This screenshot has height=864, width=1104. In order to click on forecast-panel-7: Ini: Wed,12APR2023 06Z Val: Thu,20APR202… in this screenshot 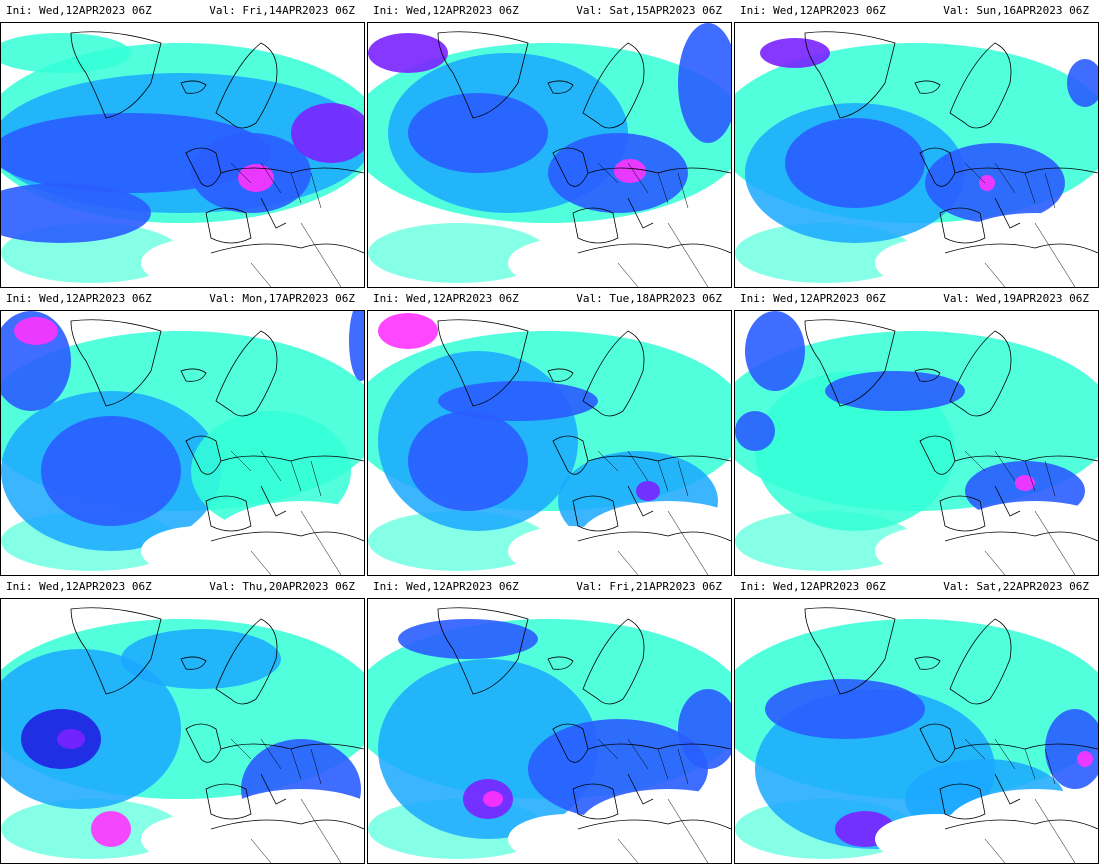, I will do `click(182, 720)`.